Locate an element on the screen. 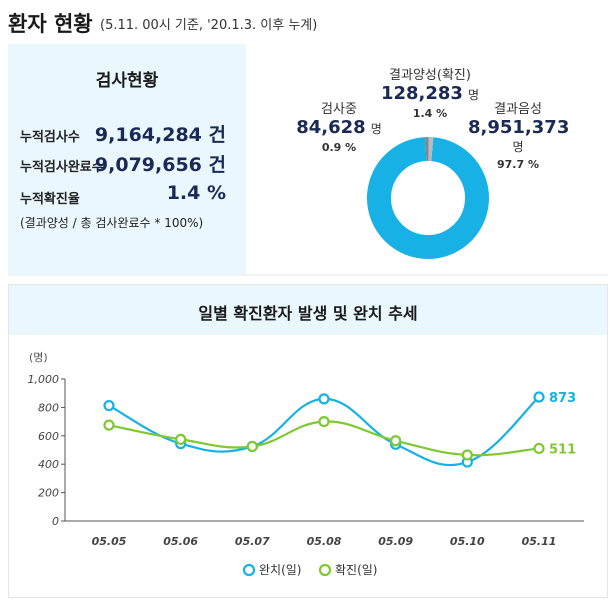 This screenshot has height=604, width=613. page-subtitle: (5.11. 00시 기준, '20.1.3. 이후 누계) is located at coordinates (209, 25).